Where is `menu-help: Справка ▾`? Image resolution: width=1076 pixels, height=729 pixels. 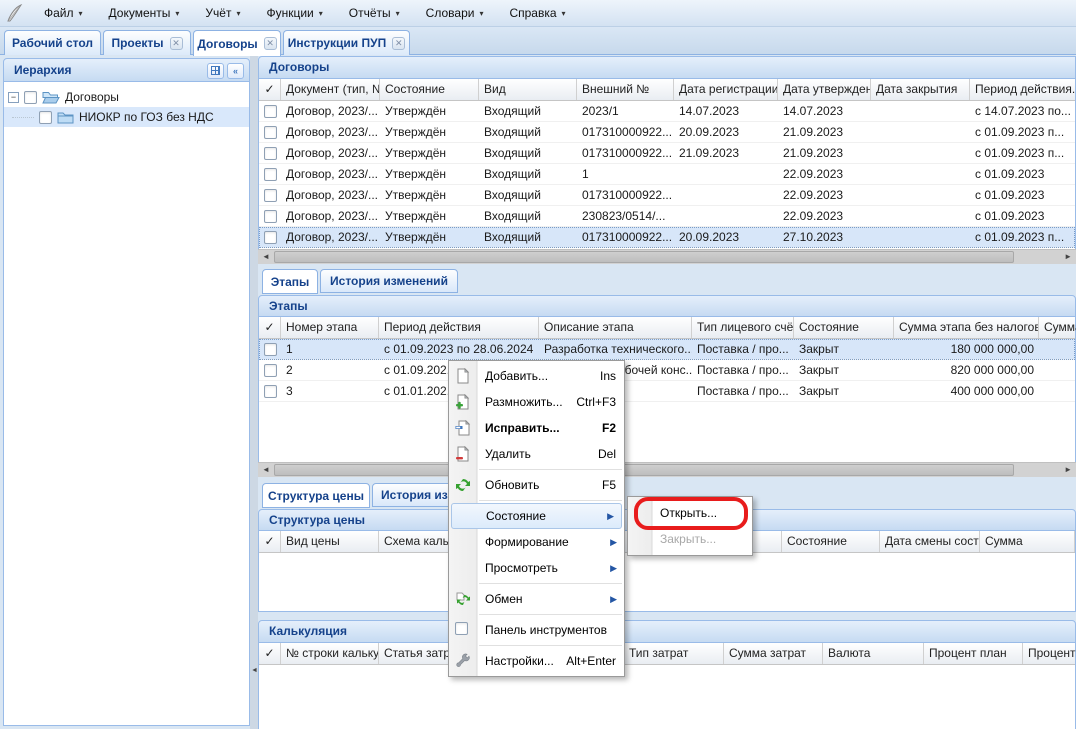
menu-help: Справка ▾ is located at coordinates (537, 13).